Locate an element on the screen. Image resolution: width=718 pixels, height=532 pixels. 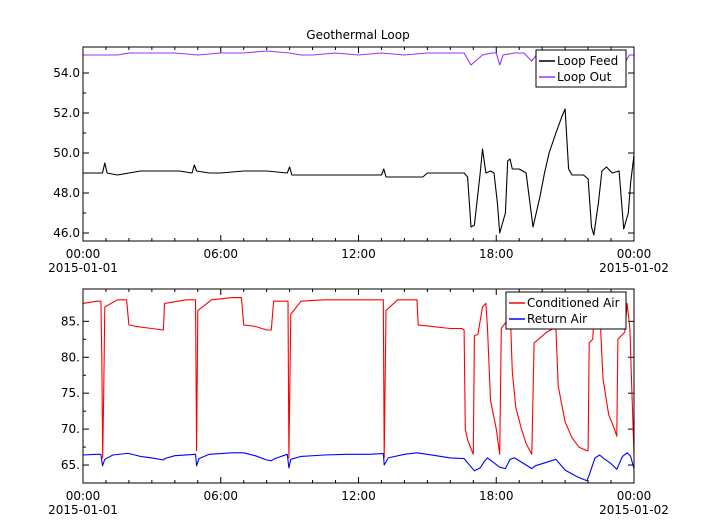
series-line-return-air is located at coordinates (358, 467).